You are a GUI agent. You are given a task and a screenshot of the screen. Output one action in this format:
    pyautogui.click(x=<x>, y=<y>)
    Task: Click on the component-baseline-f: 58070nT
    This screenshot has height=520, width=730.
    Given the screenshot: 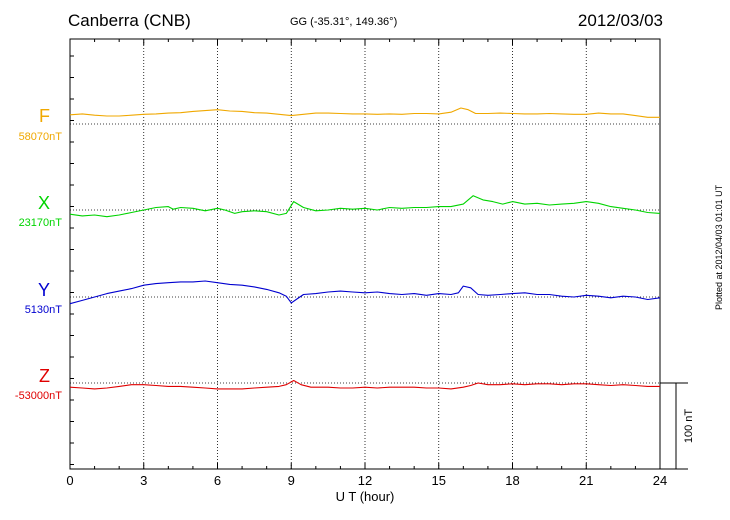 What is the action you would take?
    pyautogui.click(x=40, y=137)
    